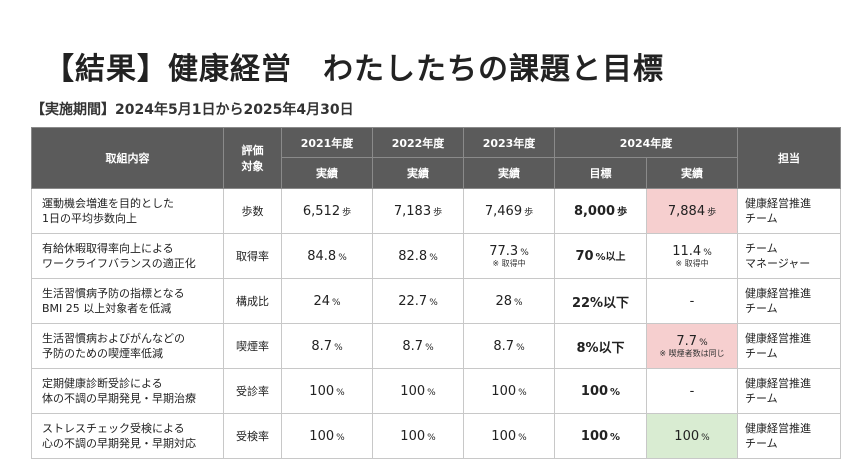  I want to click on value-2023: 28%, so click(509, 301).